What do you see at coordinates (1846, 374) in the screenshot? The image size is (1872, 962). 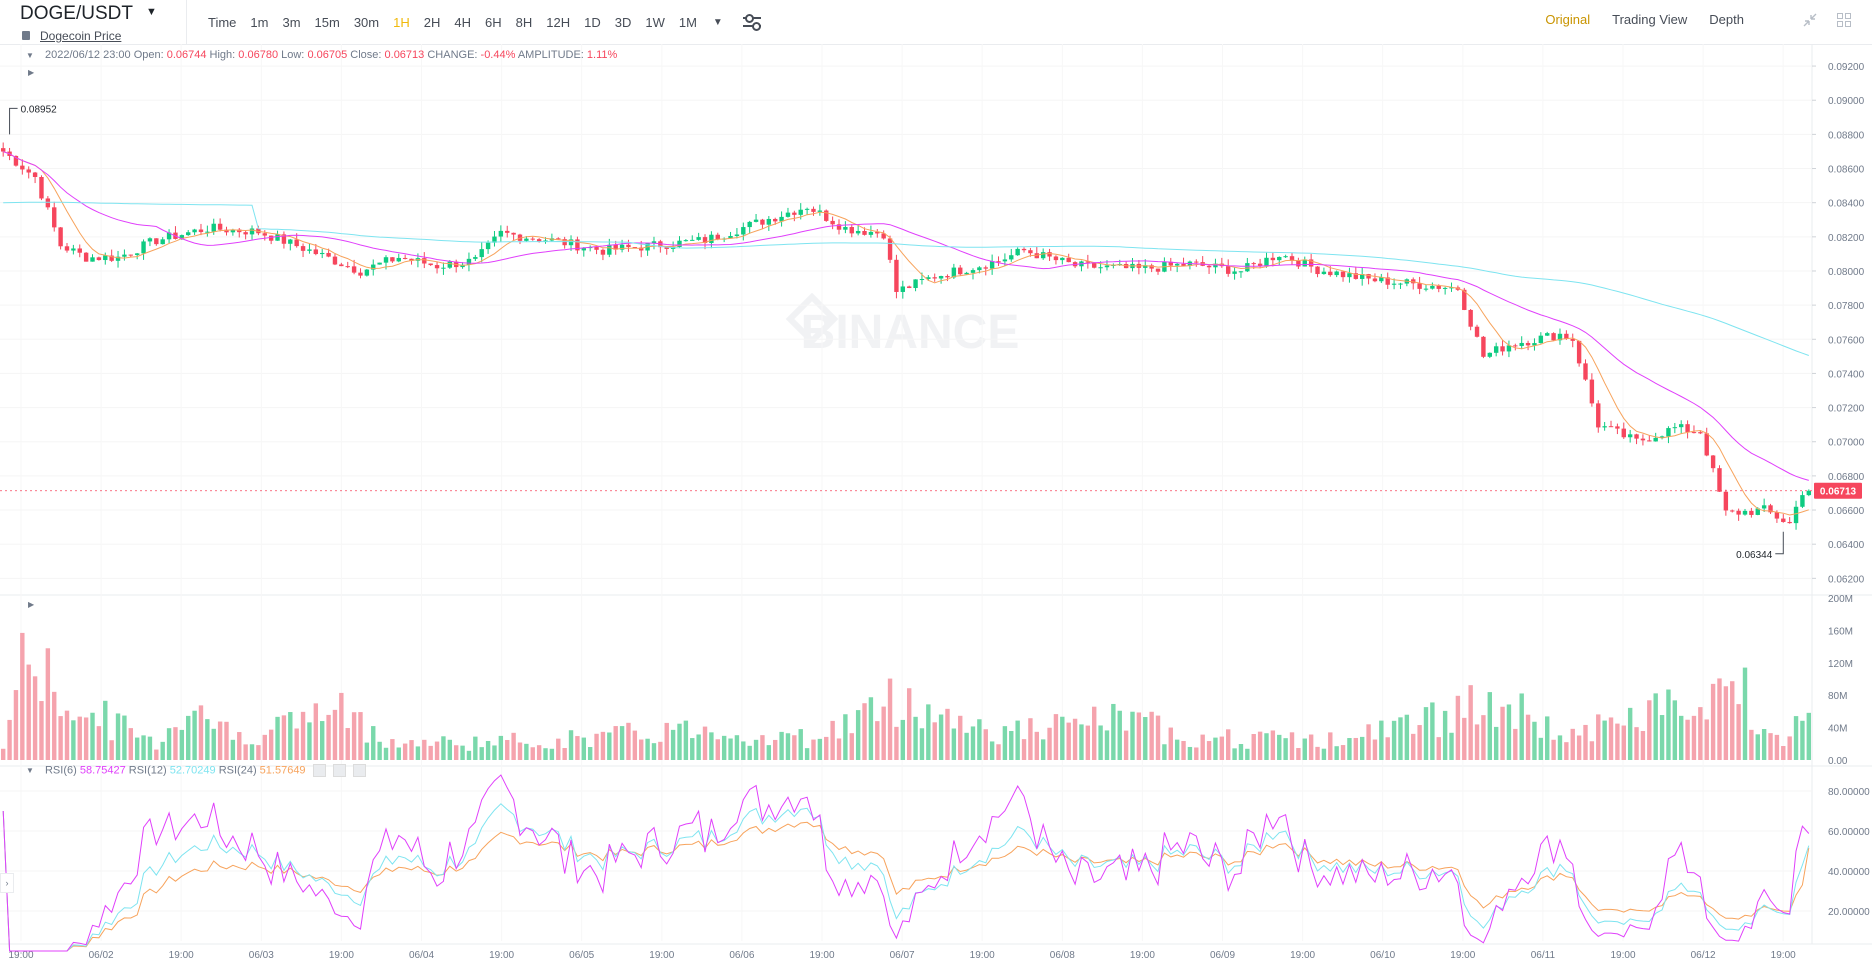 I see `price-tick-label: 0.07400` at bounding box center [1846, 374].